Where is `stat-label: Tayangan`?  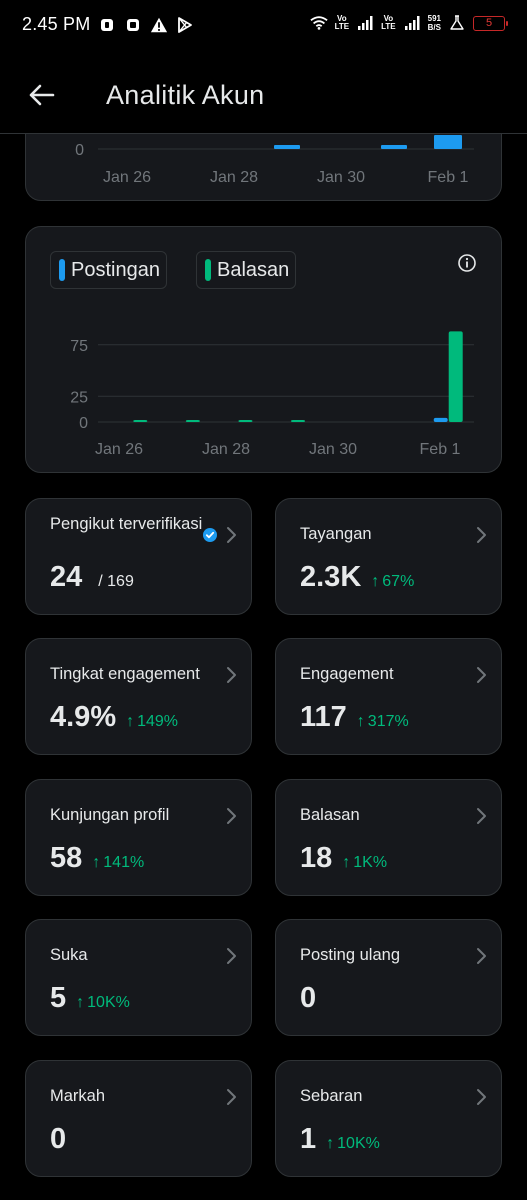 stat-label: Tayangan is located at coordinates (336, 534).